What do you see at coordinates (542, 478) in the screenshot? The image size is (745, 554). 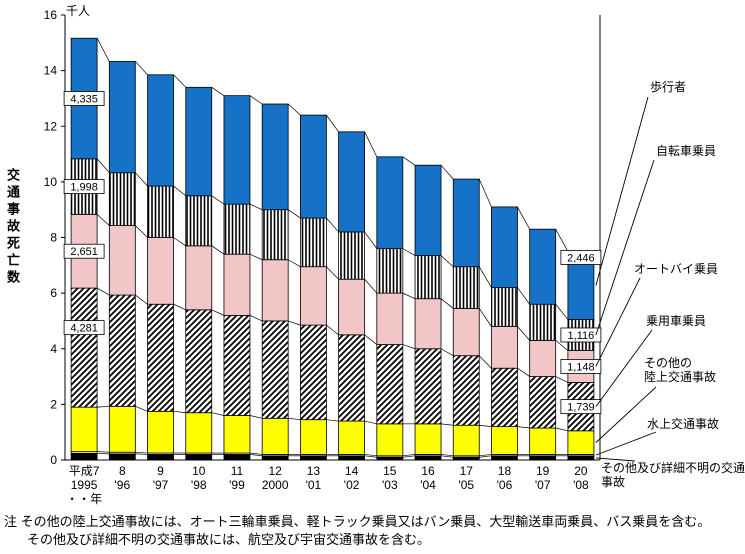 I see `x-axis-label-12: 19 '07` at bounding box center [542, 478].